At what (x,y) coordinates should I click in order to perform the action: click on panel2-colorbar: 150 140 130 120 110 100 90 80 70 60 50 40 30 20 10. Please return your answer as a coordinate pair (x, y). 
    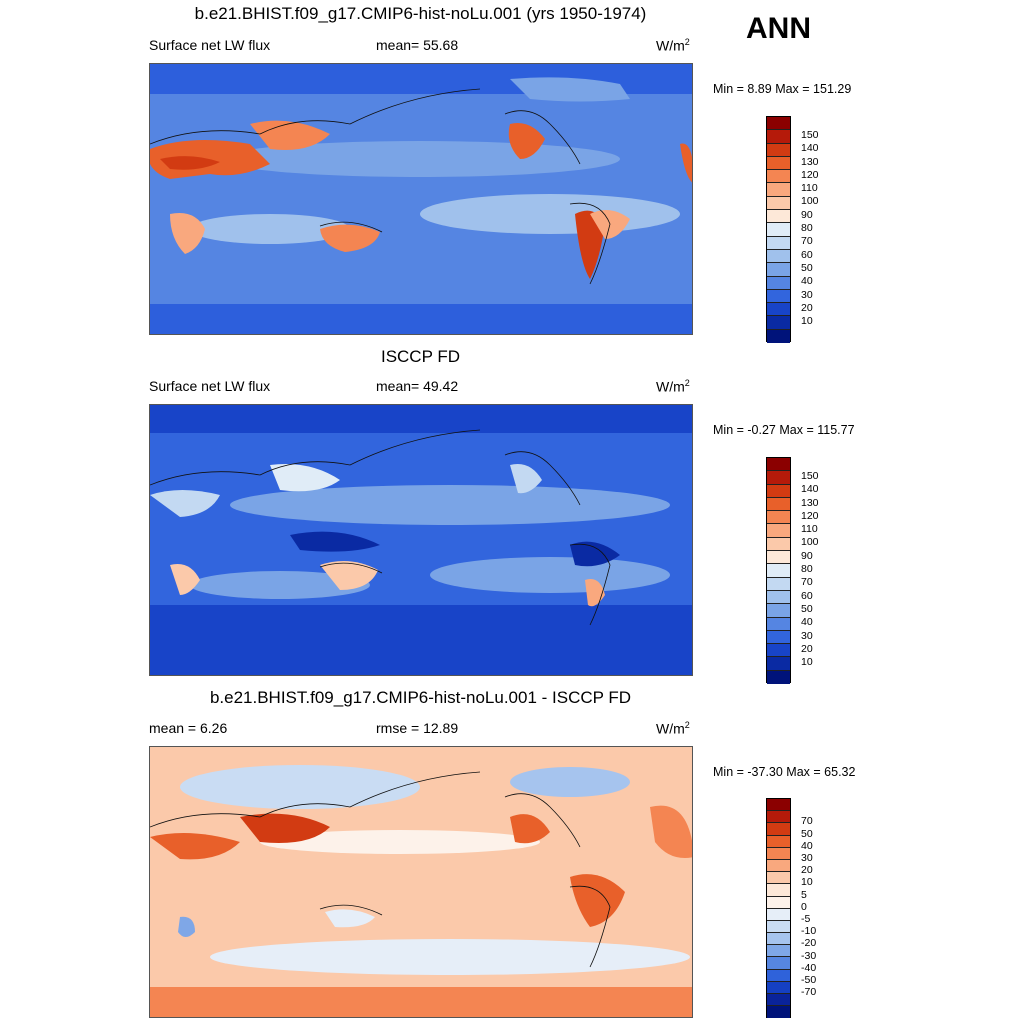
    Looking at the image, I should click on (792, 571).